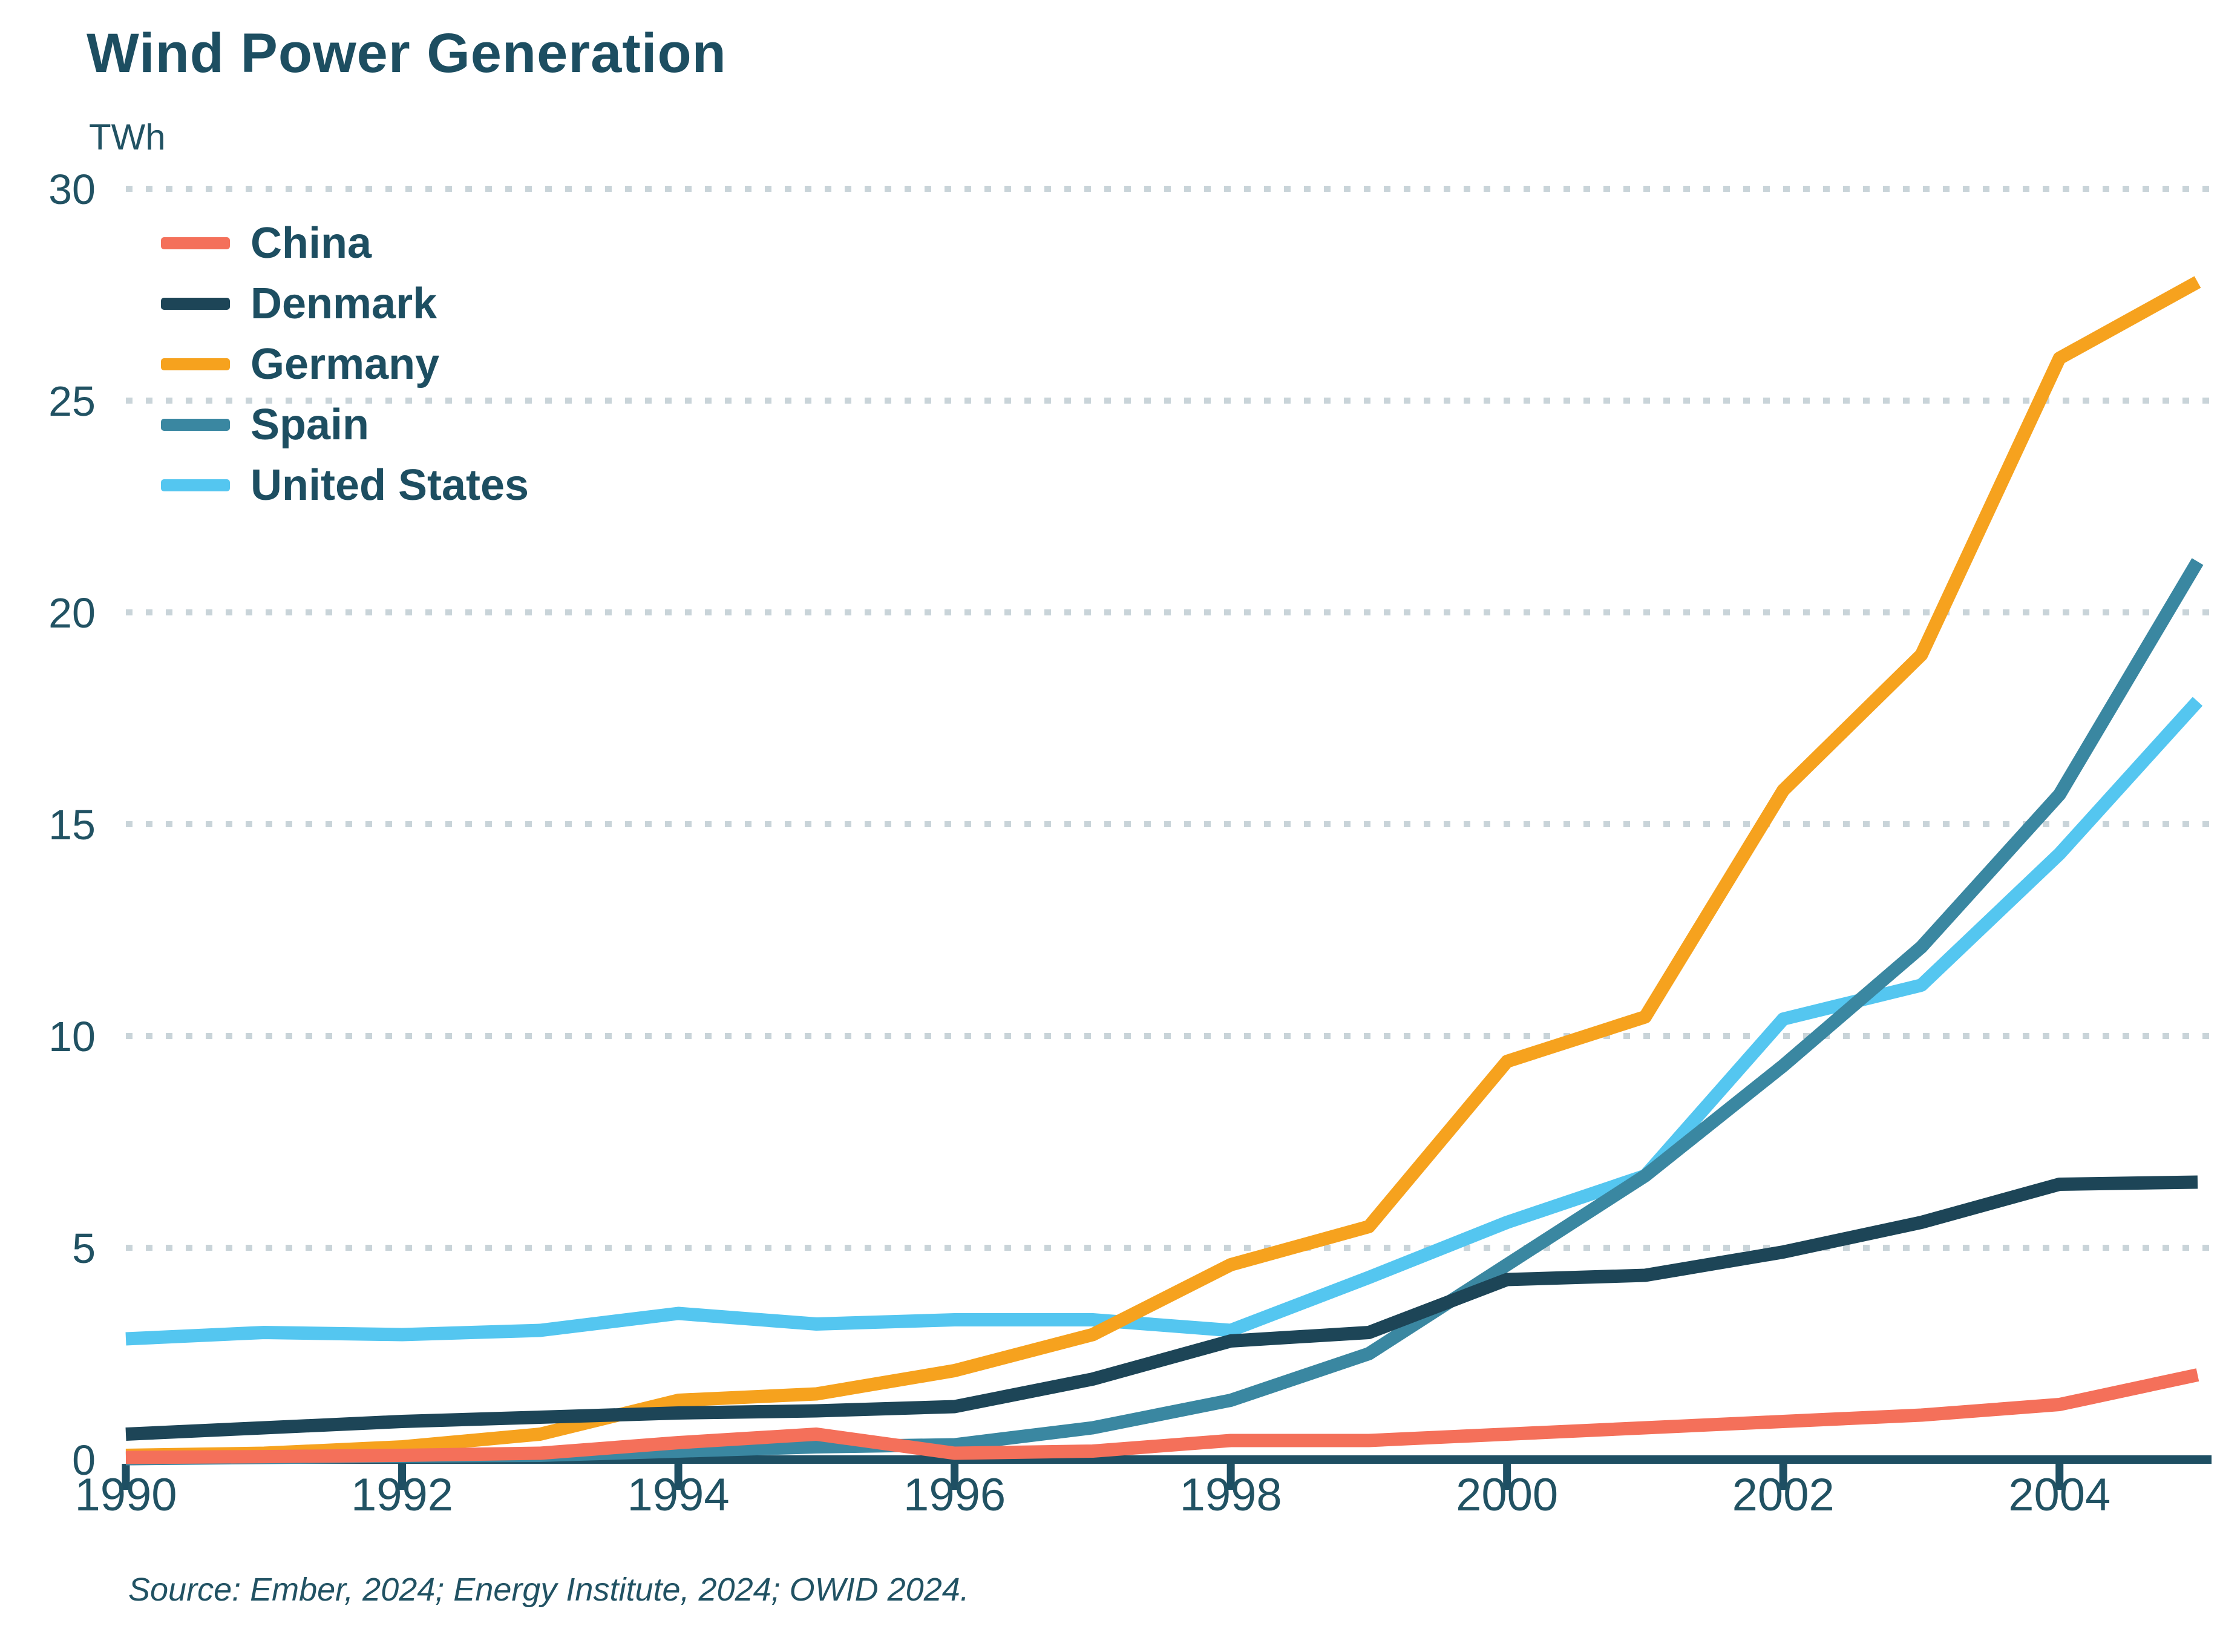  What do you see at coordinates (72, 1036) in the screenshot?
I see `y-tick-label-10: 10` at bounding box center [72, 1036].